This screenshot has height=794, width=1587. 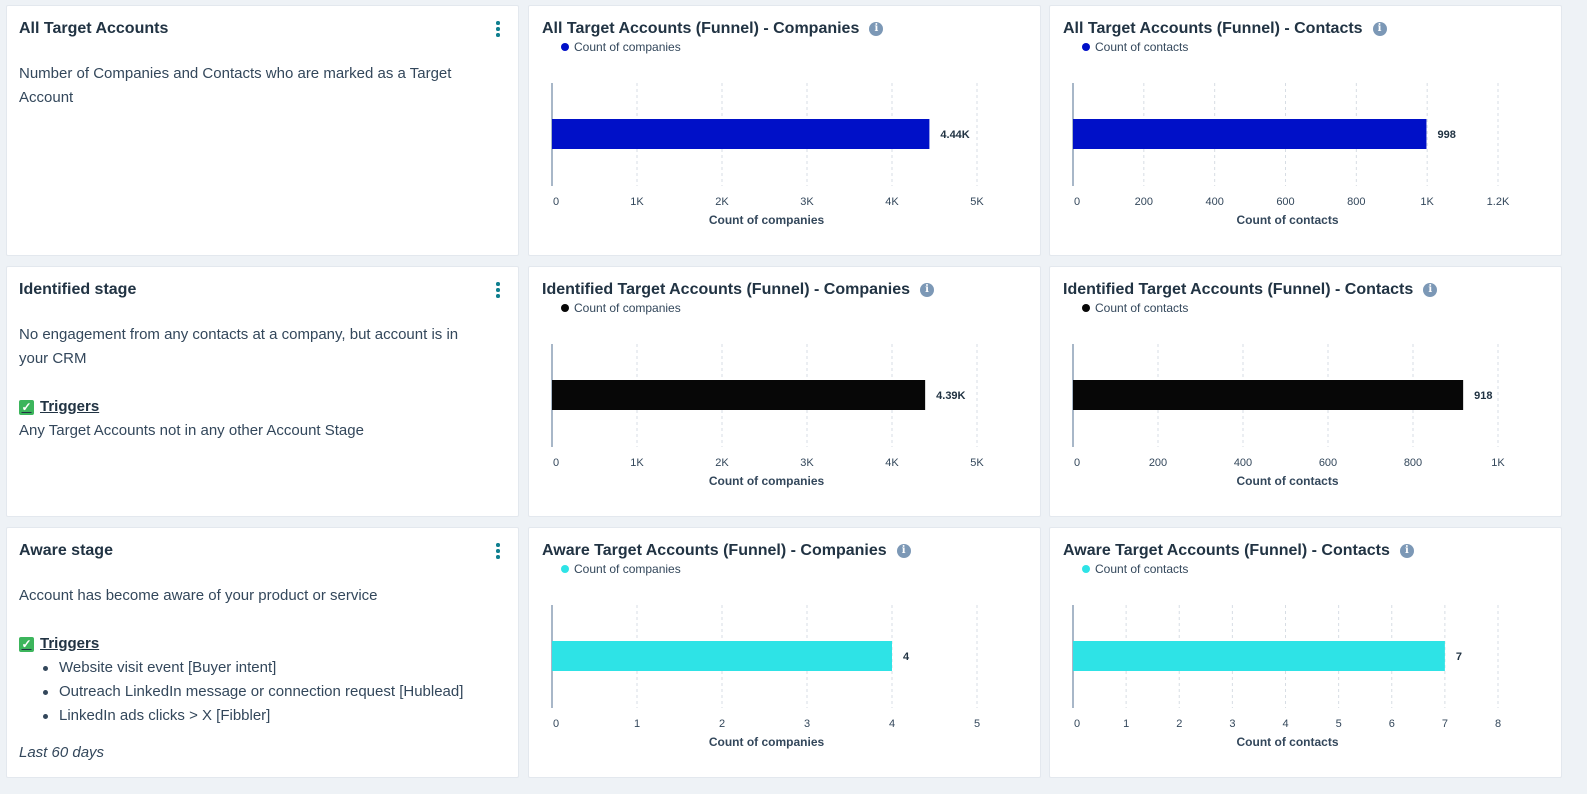 What do you see at coordinates (1483, 396) in the screenshot?
I see `bar-value-label: 918` at bounding box center [1483, 396].